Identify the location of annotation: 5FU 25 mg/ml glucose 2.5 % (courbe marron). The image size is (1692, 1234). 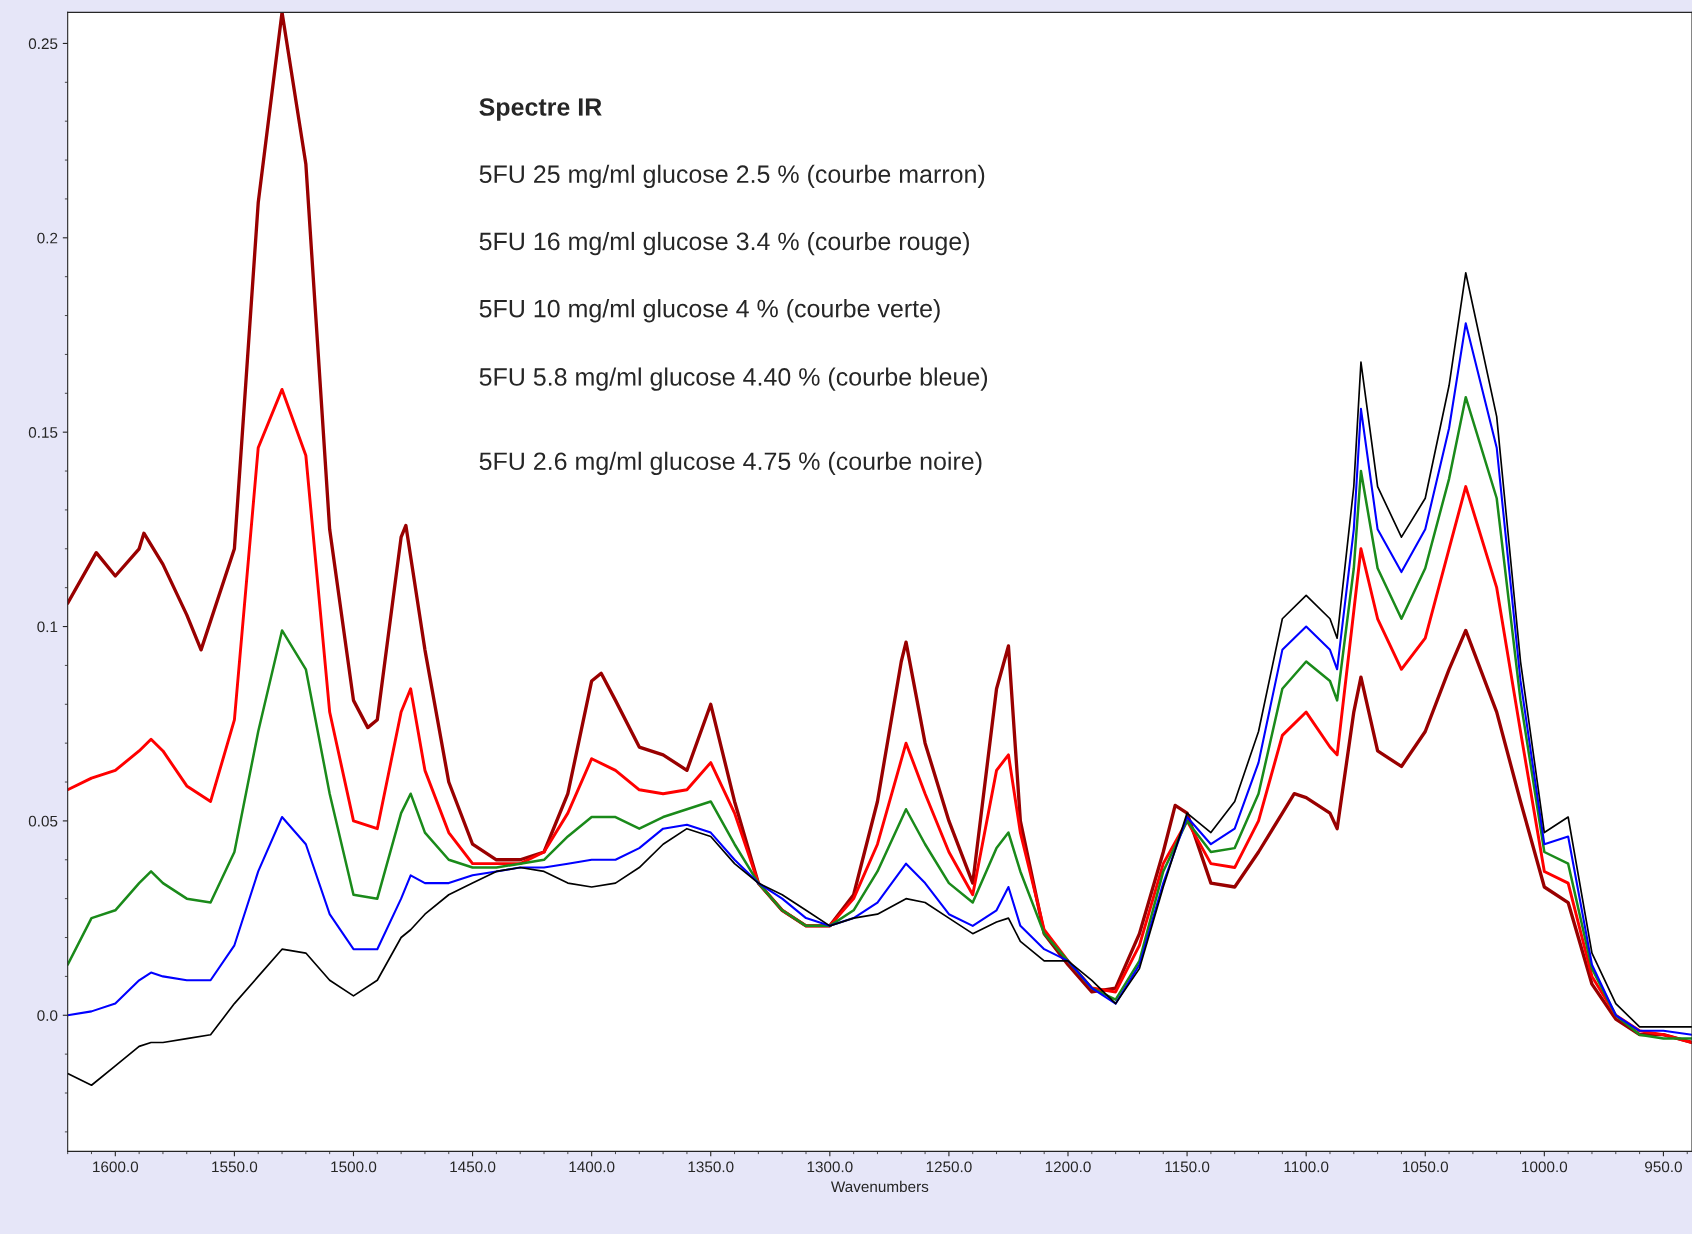
(732, 176).